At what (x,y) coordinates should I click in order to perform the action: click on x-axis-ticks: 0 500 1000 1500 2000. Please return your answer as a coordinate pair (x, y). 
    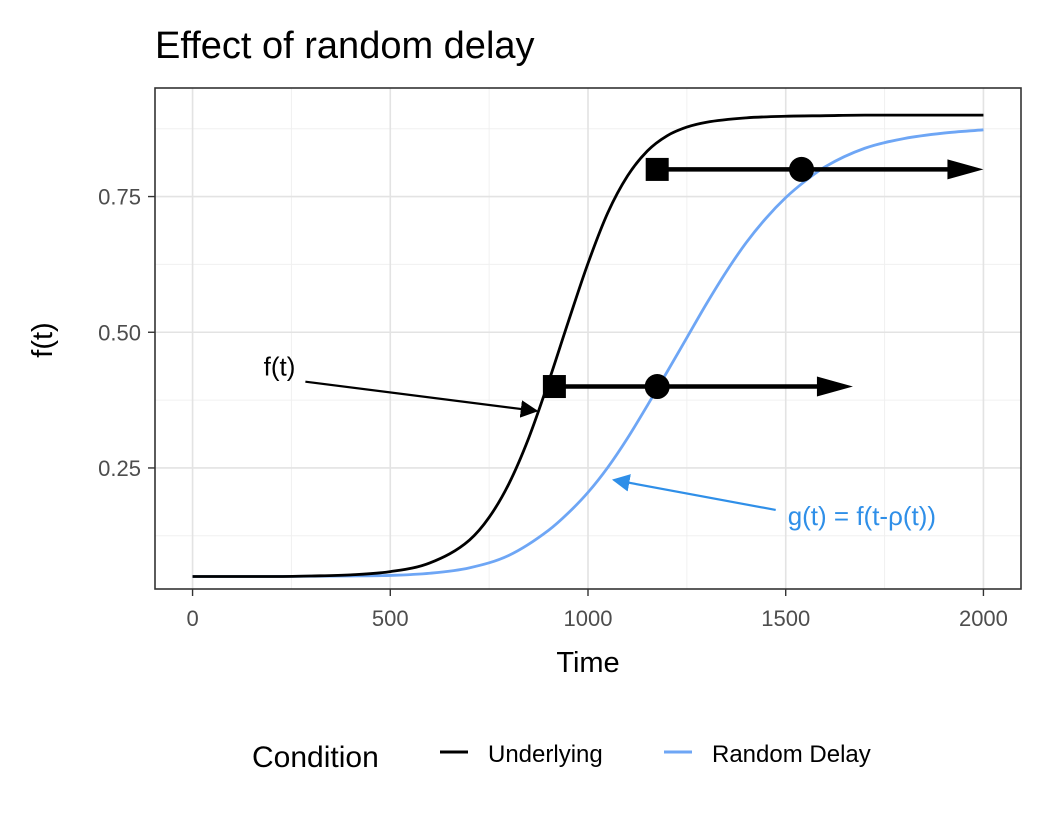
    Looking at the image, I should click on (597, 610).